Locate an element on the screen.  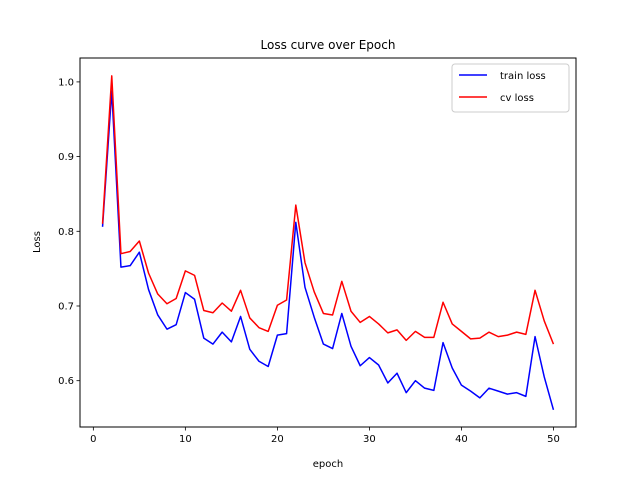
y-tick-label: 0.9 is located at coordinates (66, 157).